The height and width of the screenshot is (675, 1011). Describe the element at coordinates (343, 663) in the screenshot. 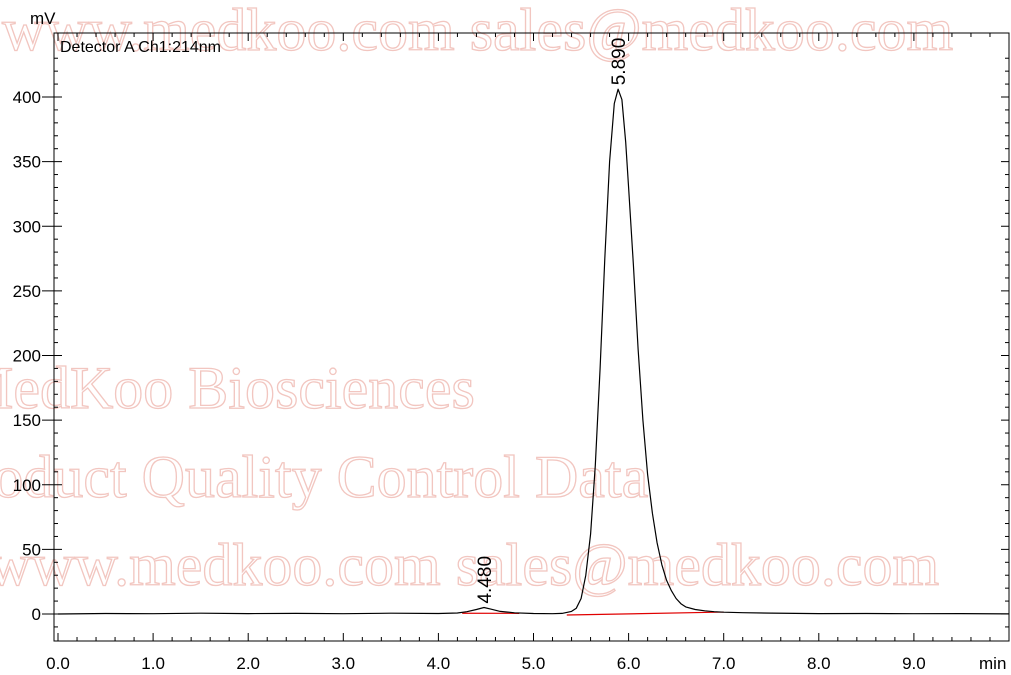

I see `x-tick-label: 3.0` at that location.